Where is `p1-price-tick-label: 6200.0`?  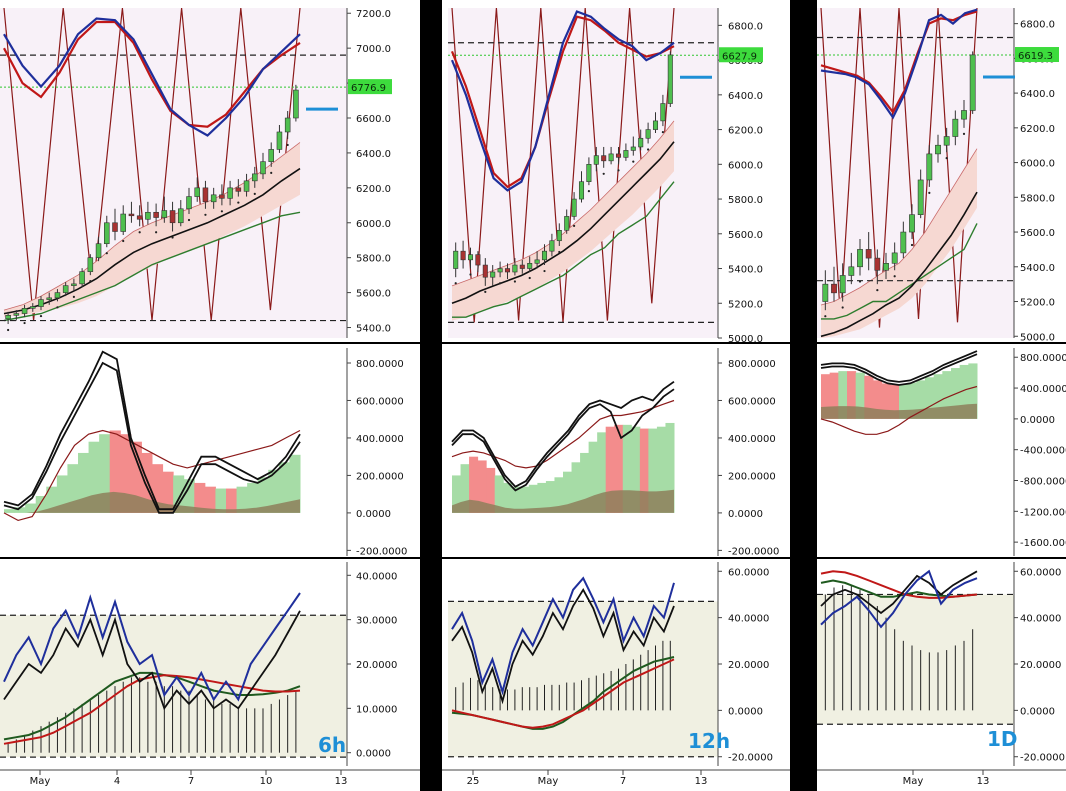 p1-price-tick-label: 6200.0 is located at coordinates (745, 131).